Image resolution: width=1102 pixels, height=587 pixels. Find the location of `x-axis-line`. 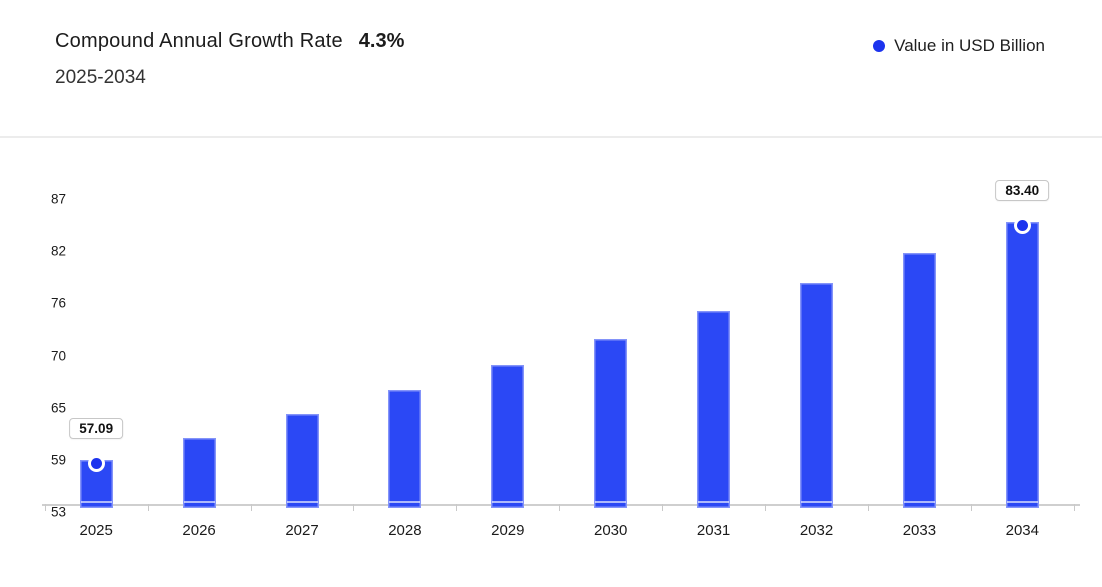

x-axis-line is located at coordinates (561, 505).